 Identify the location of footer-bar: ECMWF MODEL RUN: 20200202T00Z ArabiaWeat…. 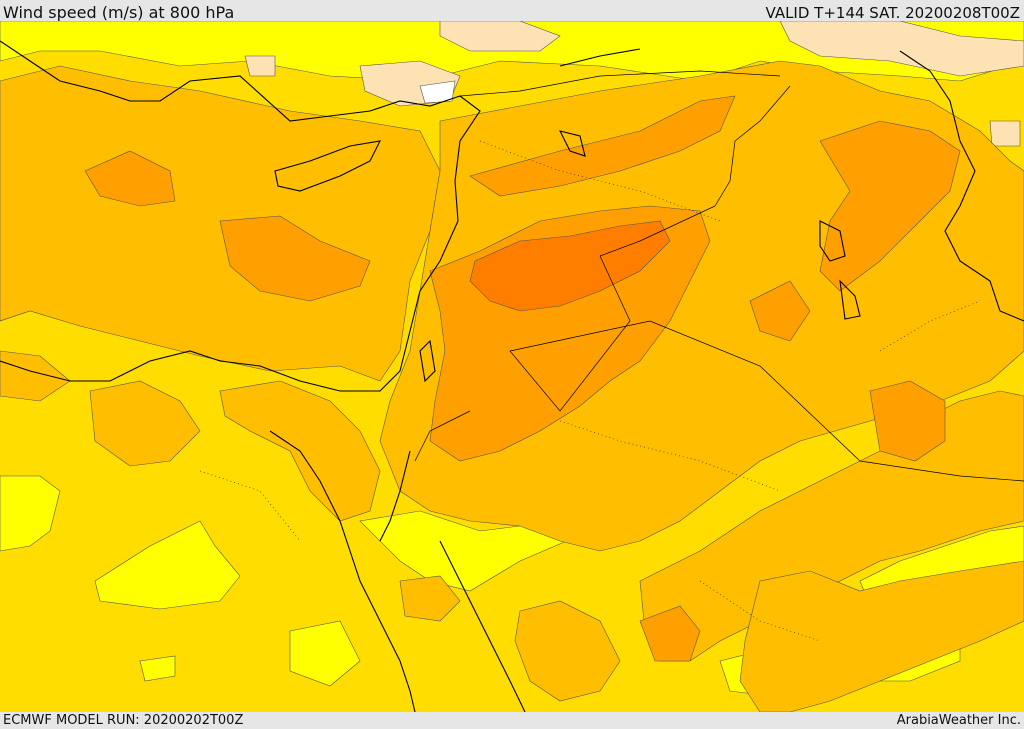
(512, 720).